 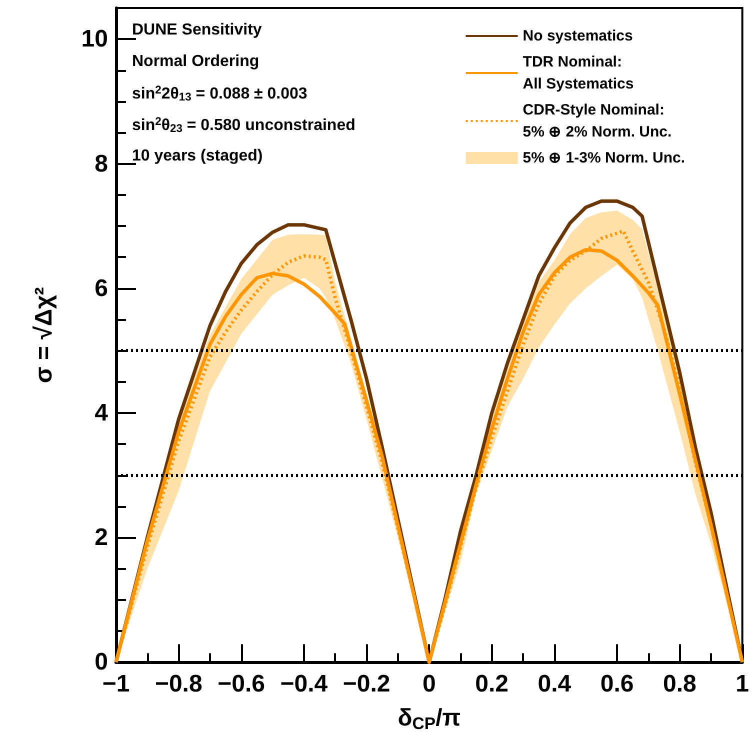 I want to click on x-tick-label: 1, so click(x=743, y=684).